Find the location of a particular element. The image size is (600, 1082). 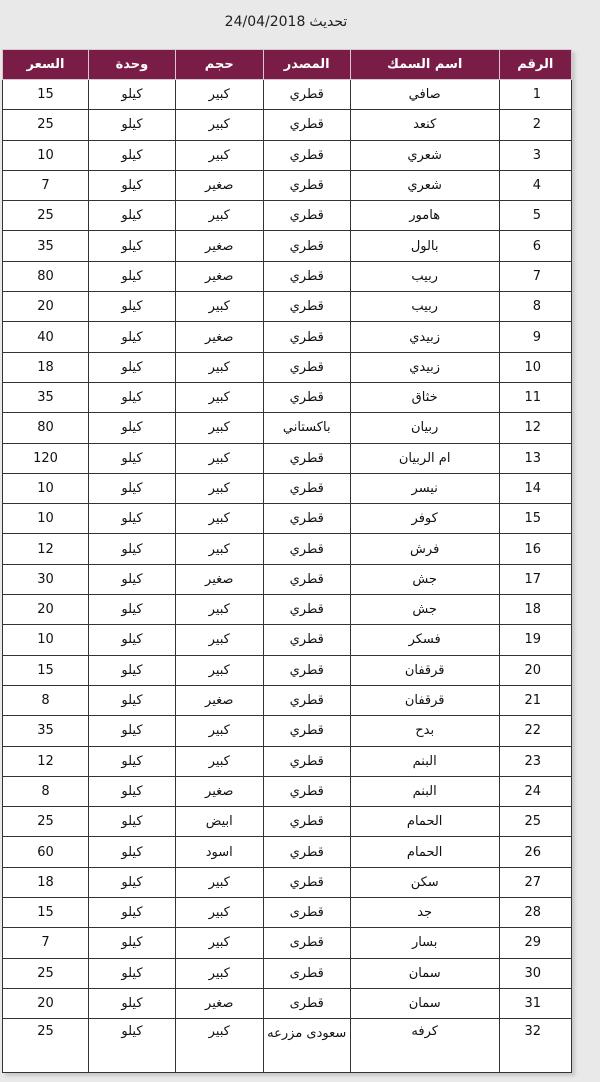

cell-number: 27 is located at coordinates (535, 882).